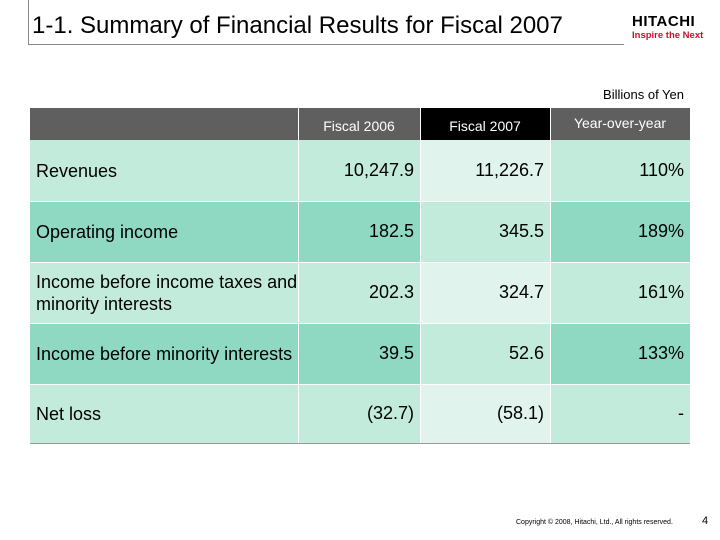 This screenshot has height=540, width=720. Describe the element at coordinates (705, 521) in the screenshot. I see `page-number: 4` at that location.